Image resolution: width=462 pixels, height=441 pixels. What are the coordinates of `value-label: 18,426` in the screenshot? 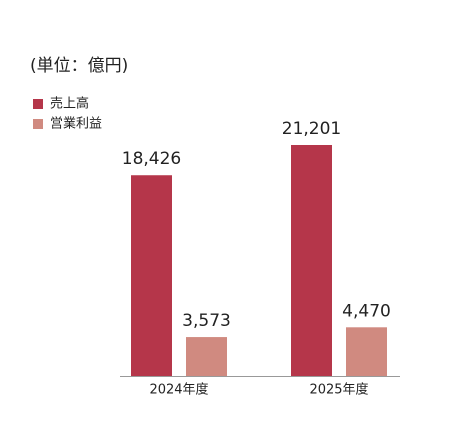 It's located at (151, 159).